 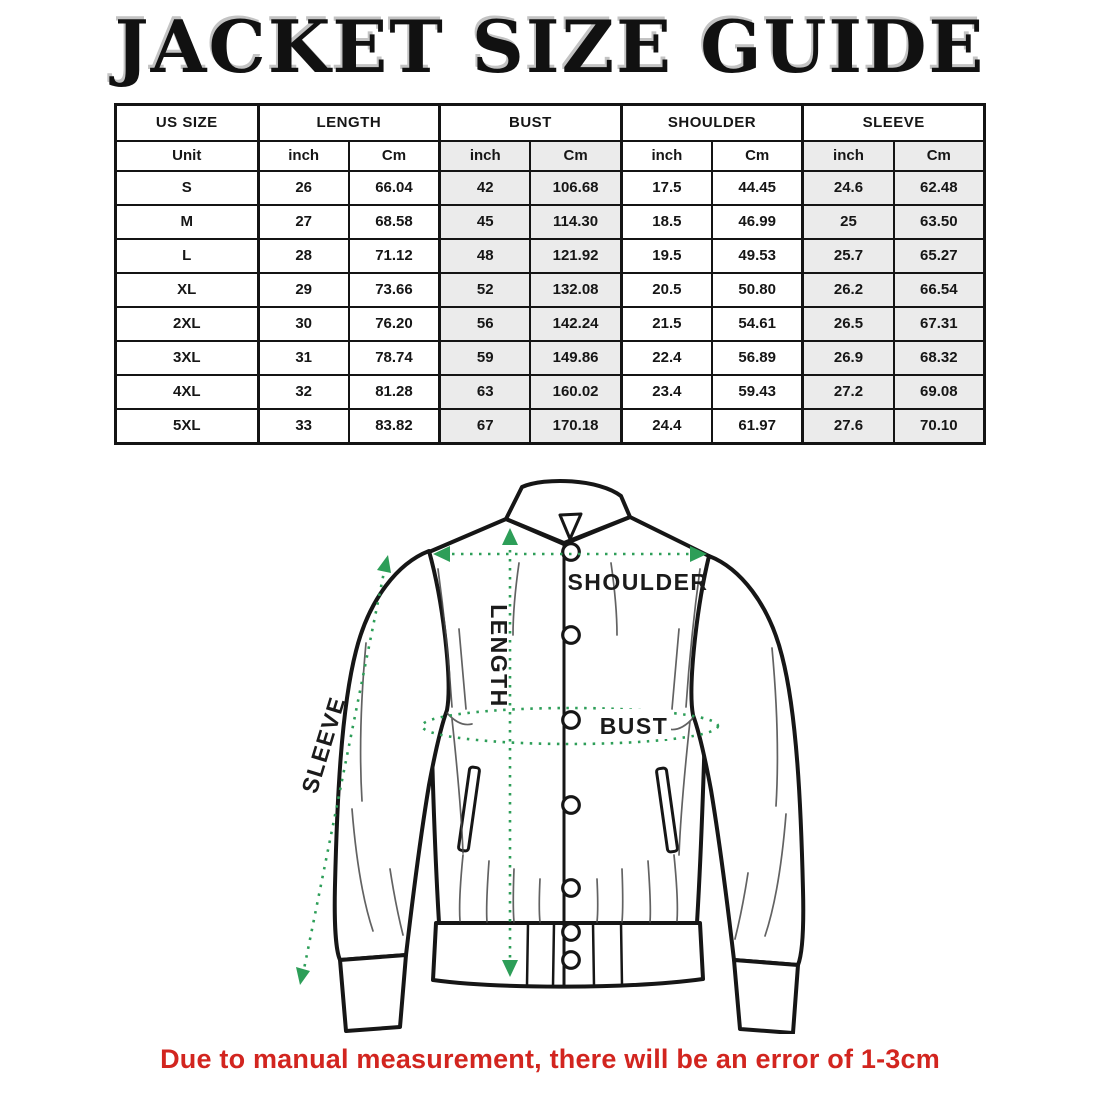 I want to click on value-cell: 21.5, so click(x=666, y=323).